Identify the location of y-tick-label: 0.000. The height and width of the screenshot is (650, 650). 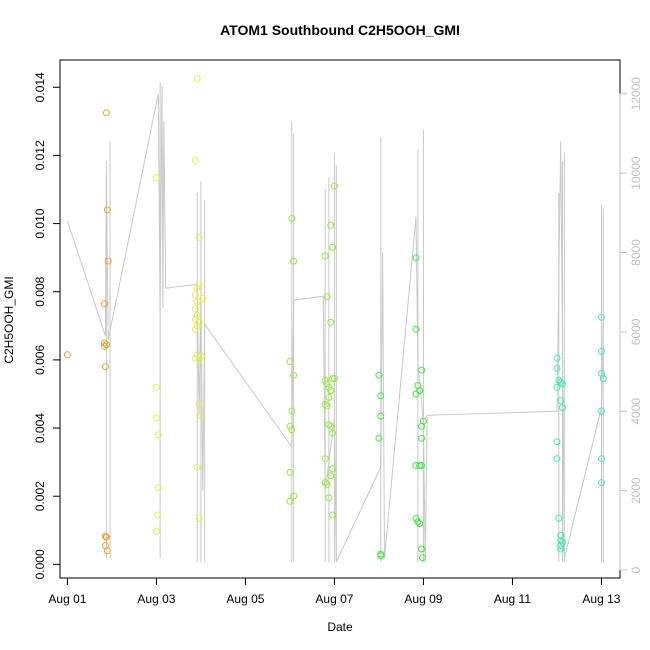
(40, 564).